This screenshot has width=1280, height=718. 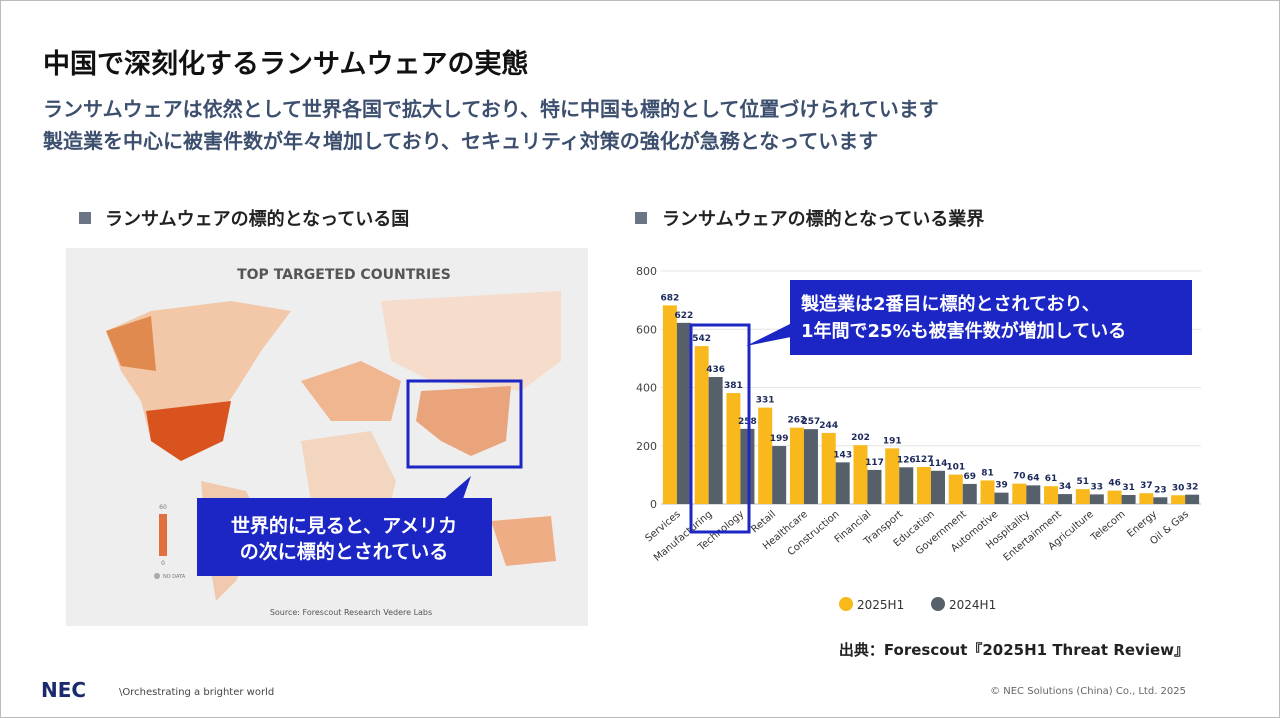 I want to click on map-legend-scale, so click(x=163, y=535).